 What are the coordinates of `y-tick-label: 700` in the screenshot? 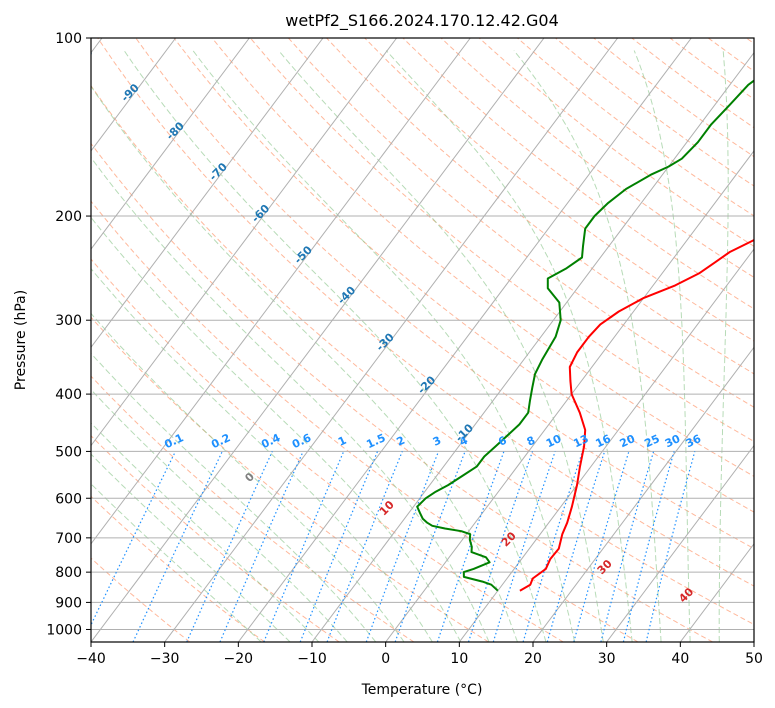 It's located at (68, 539).